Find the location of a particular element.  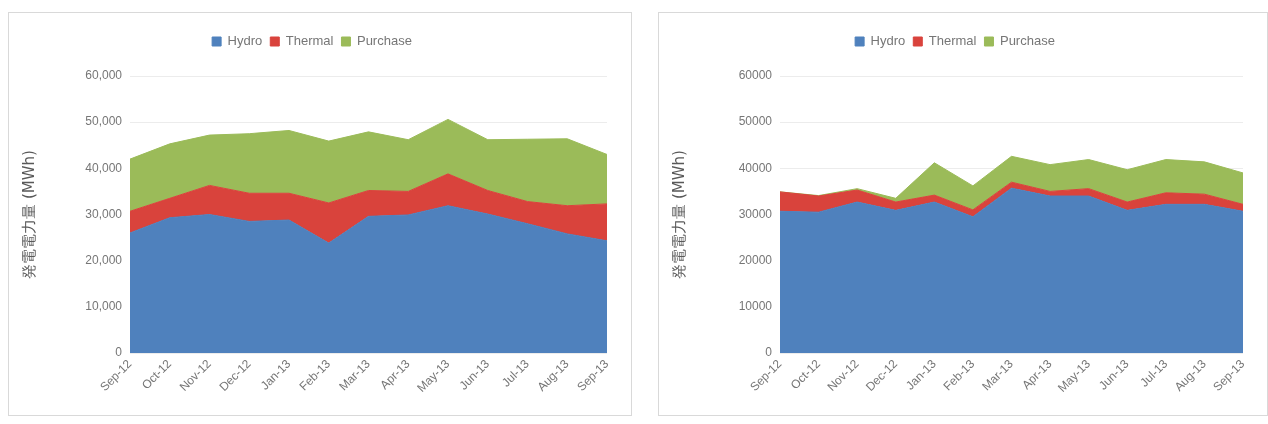

y-tick-label: 30000 is located at coordinates (755, 213).